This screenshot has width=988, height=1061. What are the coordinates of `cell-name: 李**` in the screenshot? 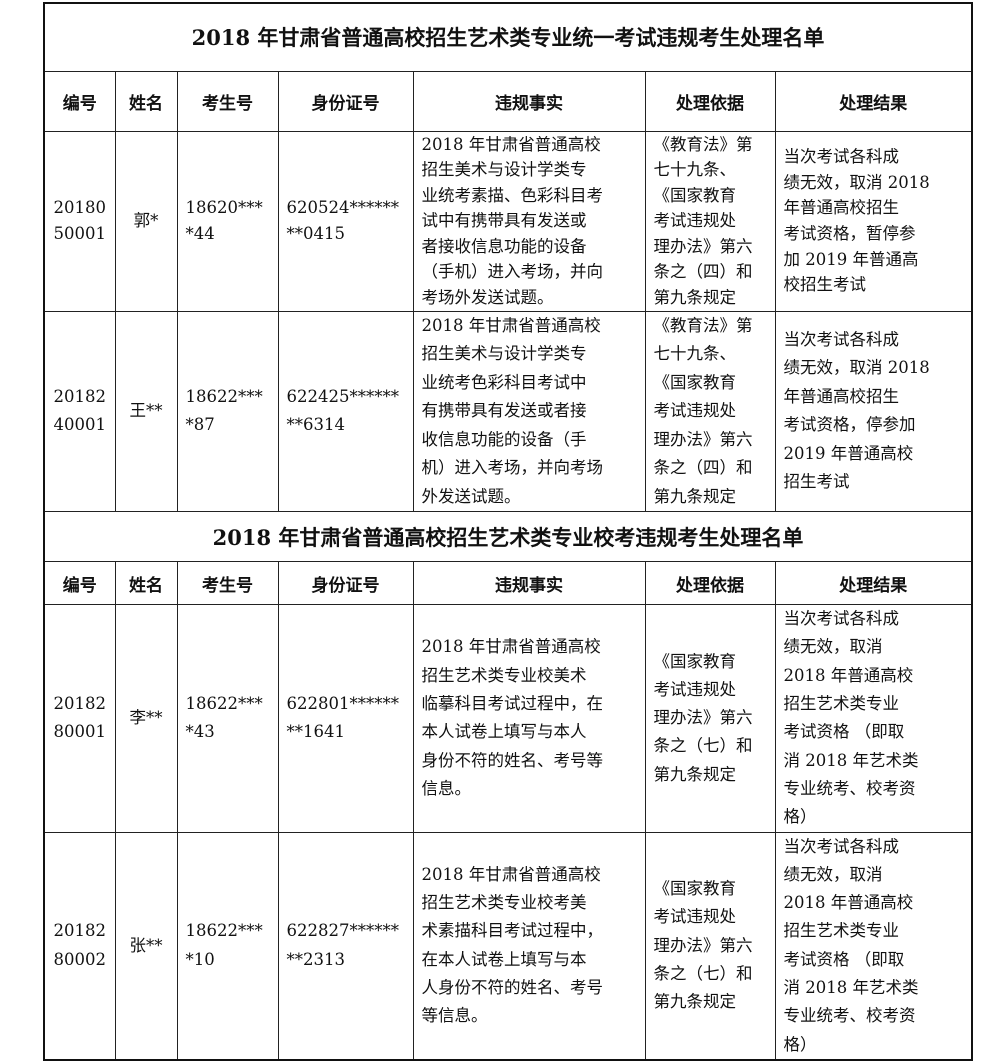 It's located at (146, 718).